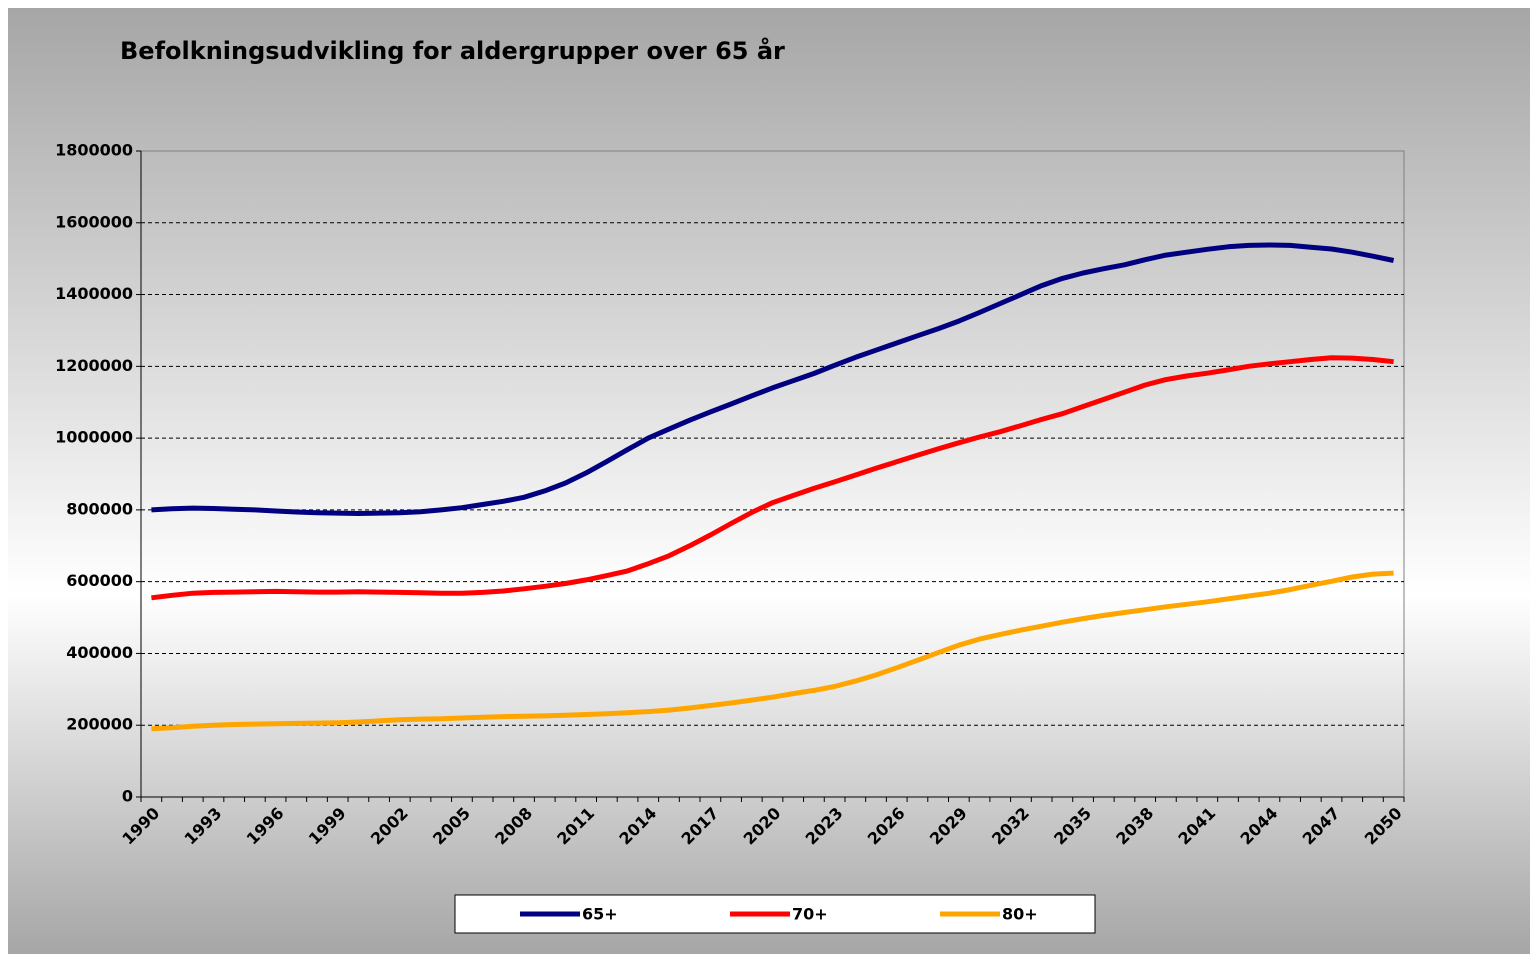  What do you see at coordinates (810, 914) in the screenshot?
I see `legend-label: 70+` at bounding box center [810, 914].